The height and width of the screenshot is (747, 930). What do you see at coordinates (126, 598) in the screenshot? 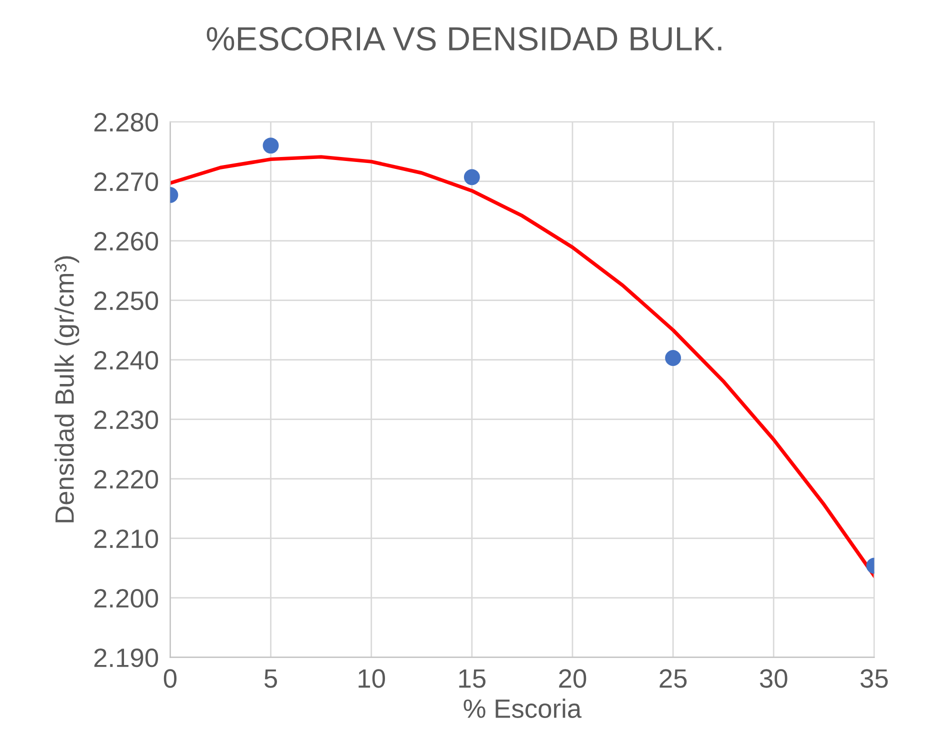
I see `y-tick-label: 2.200` at bounding box center [126, 598].